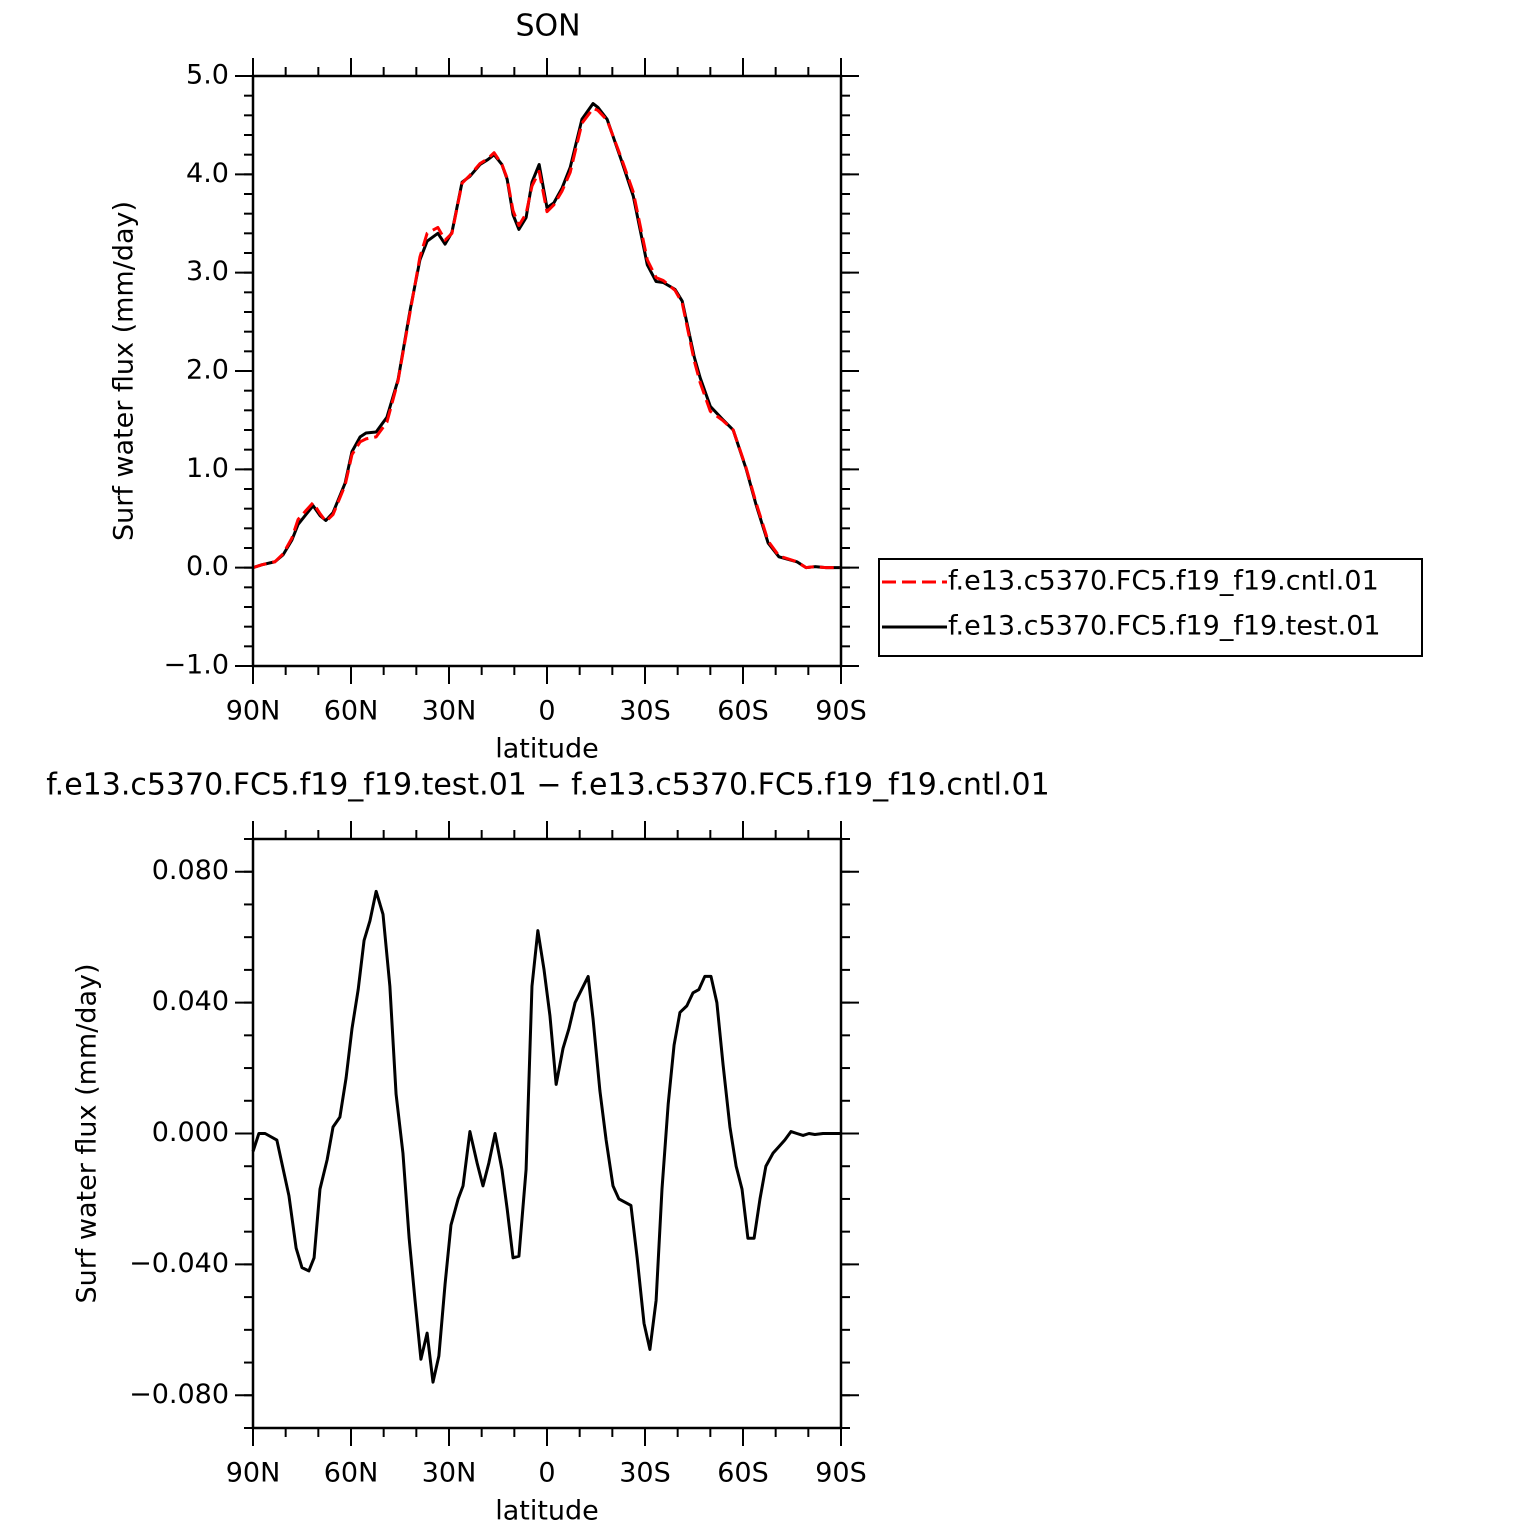 The image size is (1530, 1535). I want to click on y-tick-label: −0.080, so click(179, 1394).